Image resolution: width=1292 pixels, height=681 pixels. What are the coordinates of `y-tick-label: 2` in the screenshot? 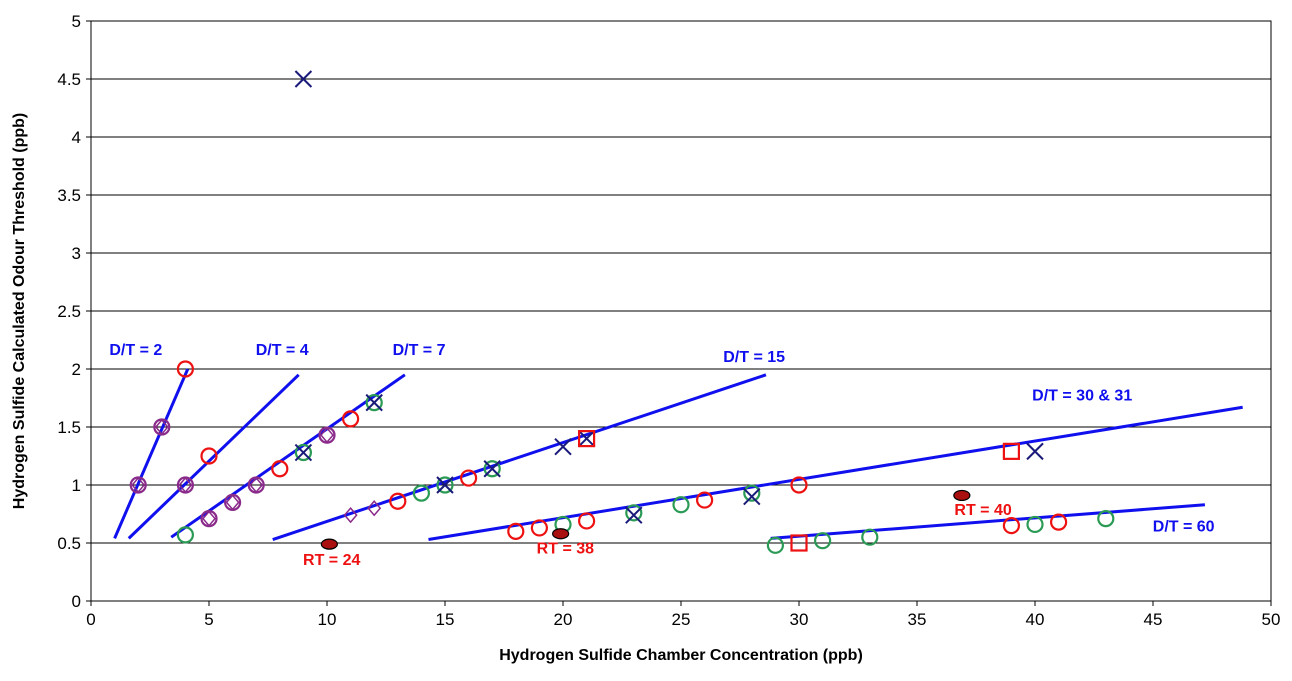 It's located at (76, 369).